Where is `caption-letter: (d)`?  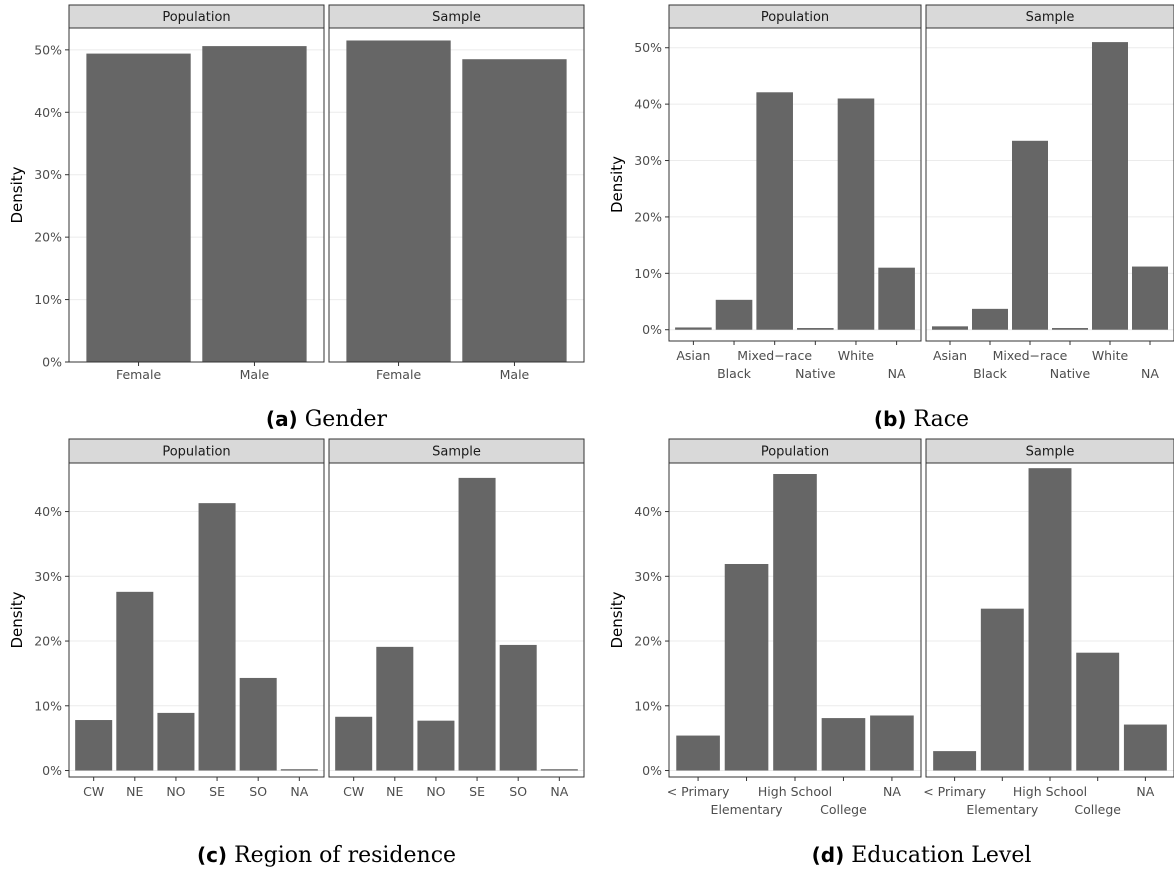
caption-letter: (d) is located at coordinates (828, 855).